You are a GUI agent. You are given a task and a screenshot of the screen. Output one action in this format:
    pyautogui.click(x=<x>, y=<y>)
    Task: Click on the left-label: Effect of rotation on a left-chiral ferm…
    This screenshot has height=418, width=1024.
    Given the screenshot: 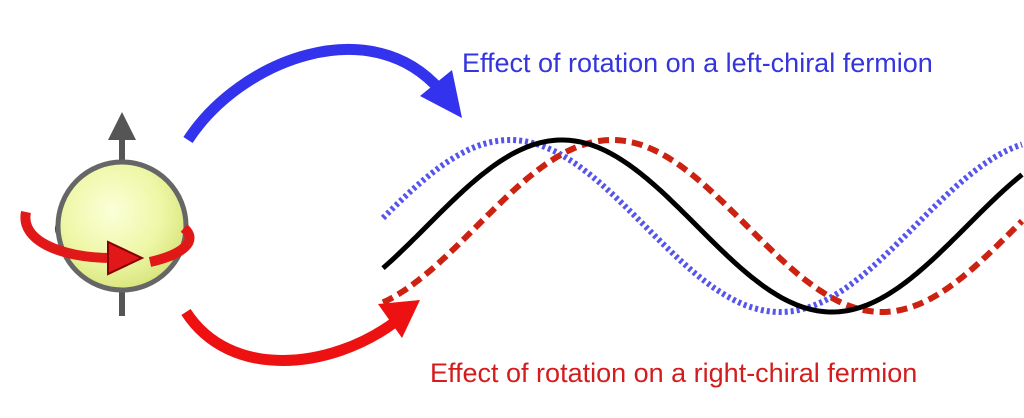 What is the action you would take?
    pyautogui.click(x=697, y=63)
    